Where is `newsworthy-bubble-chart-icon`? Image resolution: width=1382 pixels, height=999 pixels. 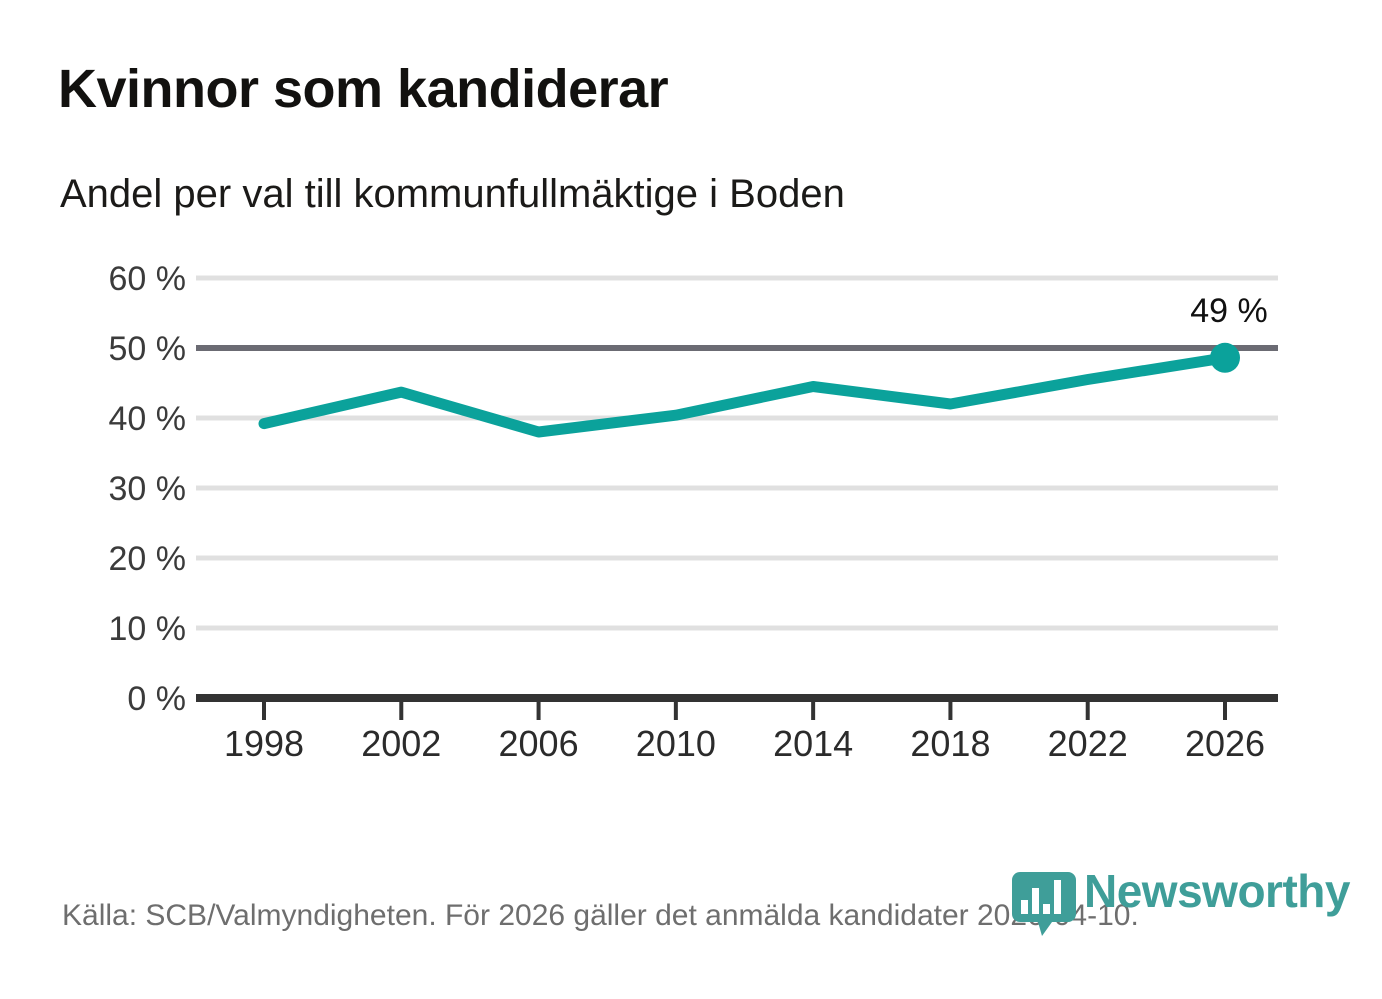 newsworthy-bubble-chart-icon is located at coordinates (1044, 906).